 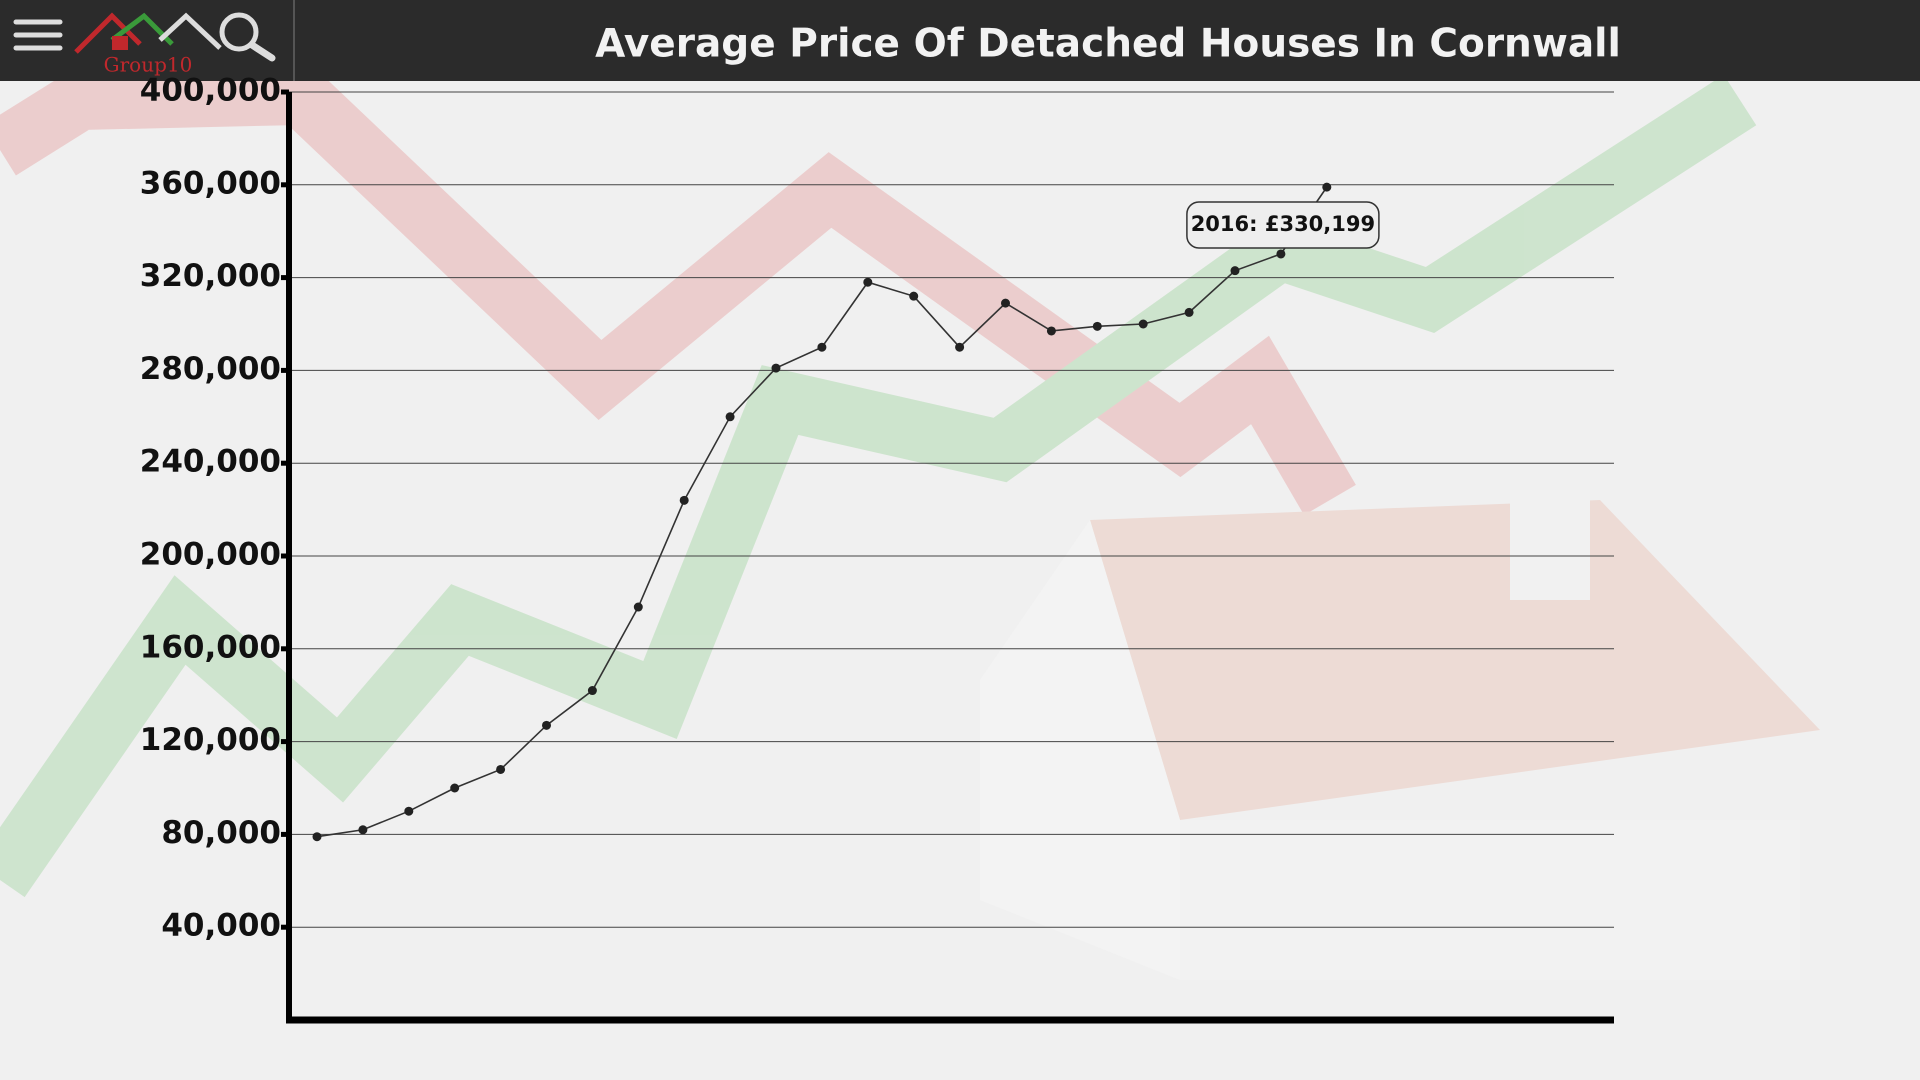 I want to click on y-tick-label: 120,000, so click(x=210, y=740).